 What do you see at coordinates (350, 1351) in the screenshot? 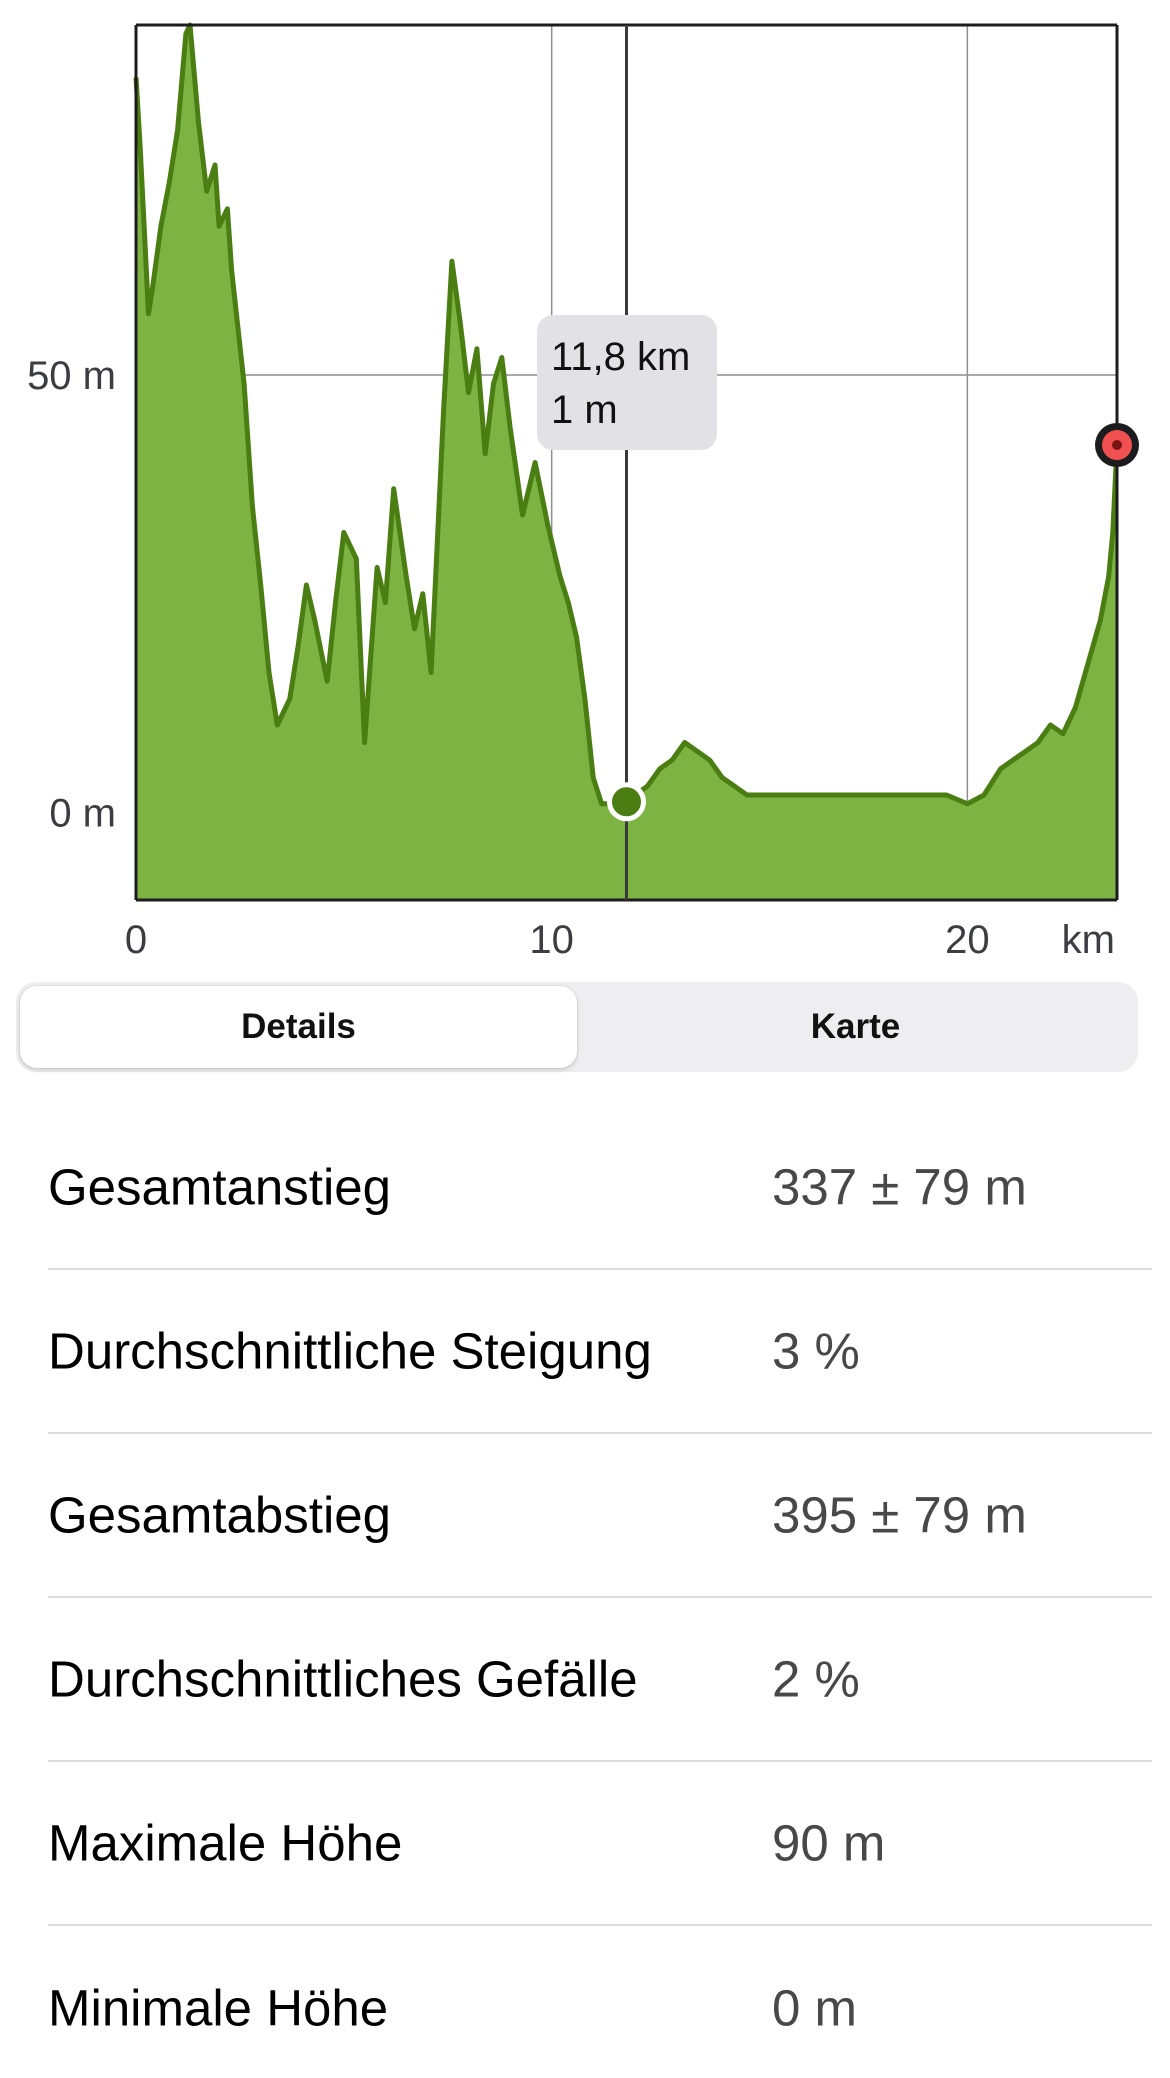
I see `stat-label: Durchschnittliche Steigung` at bounding box center [350, 1351].